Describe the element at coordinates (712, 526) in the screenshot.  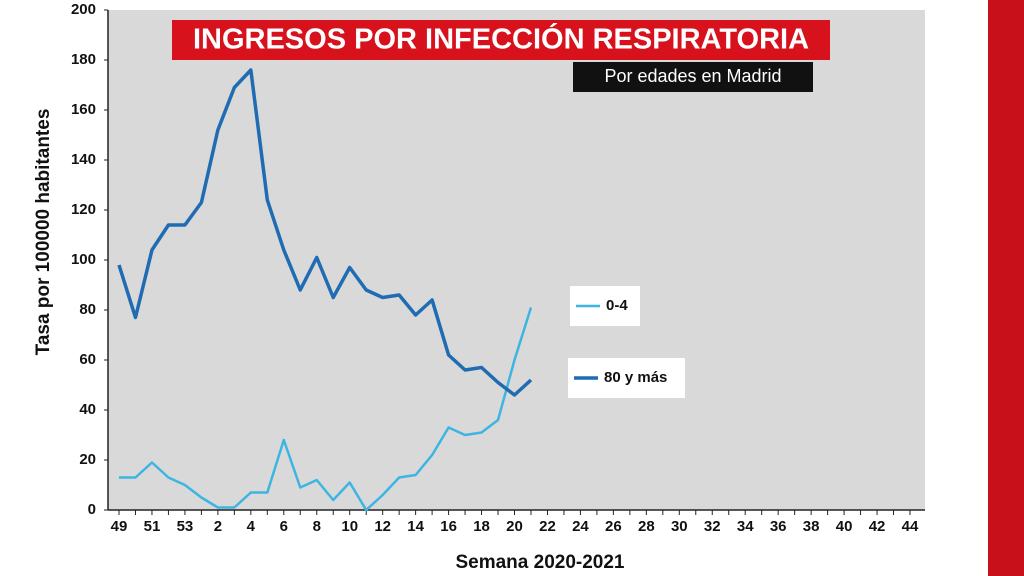
I see `x-tick-label: 32` at that location.